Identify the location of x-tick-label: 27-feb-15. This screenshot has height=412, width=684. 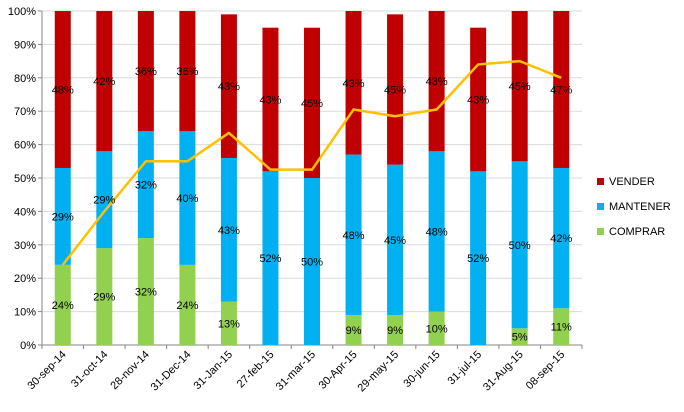
(256, 370).